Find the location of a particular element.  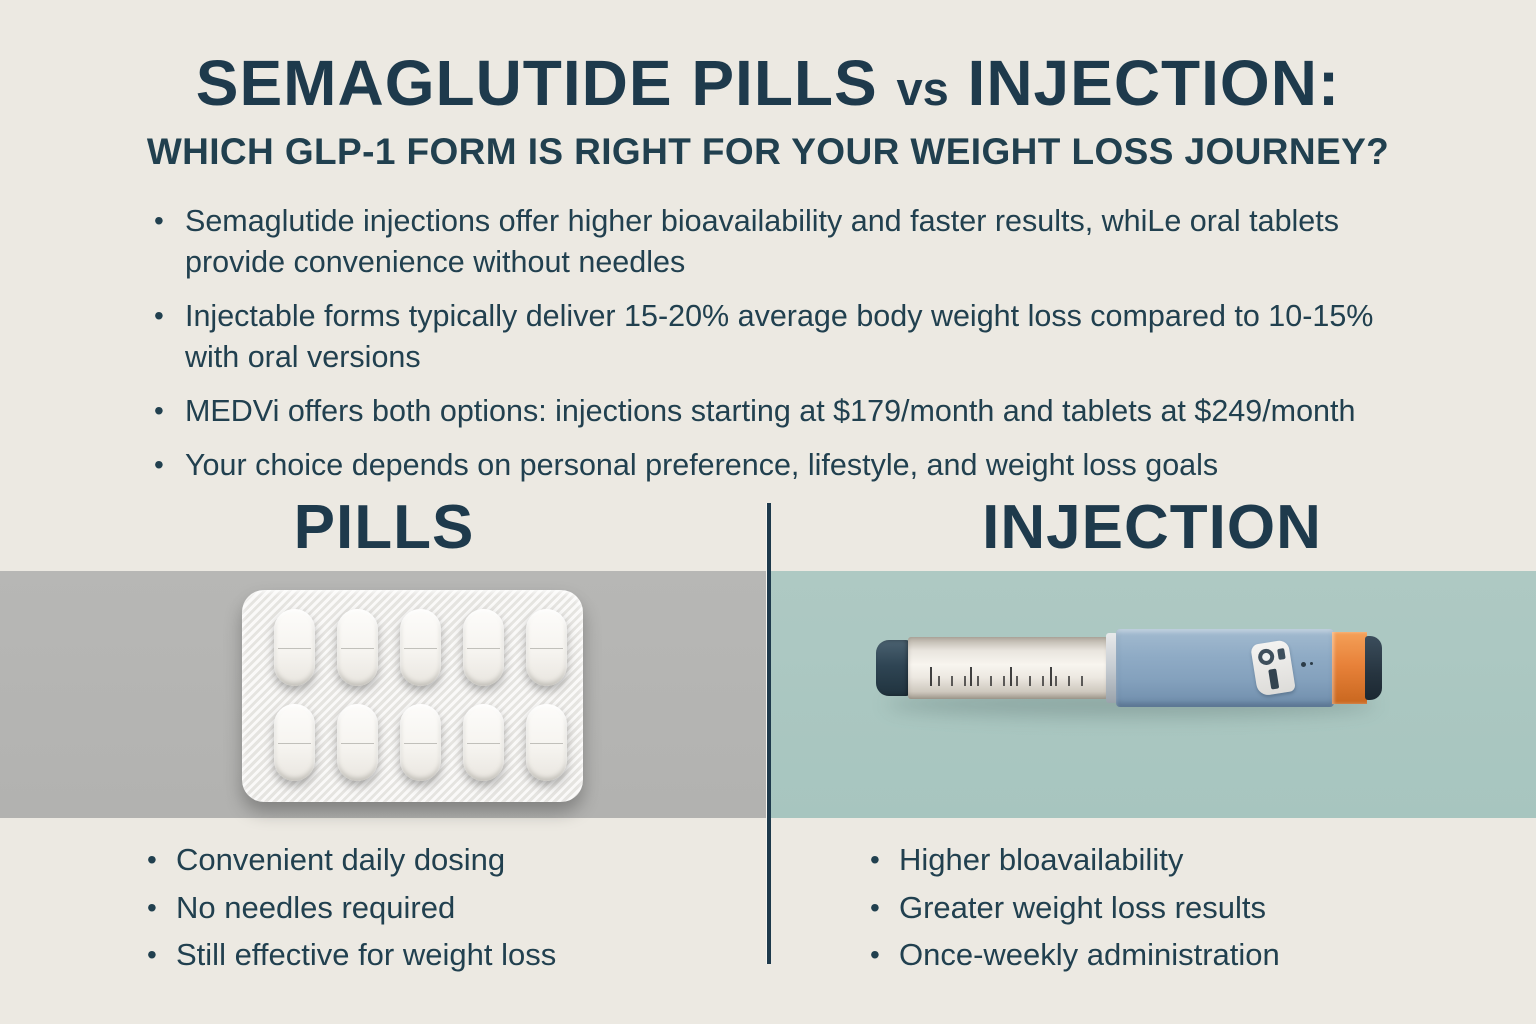

injection-pen is located at coordinates (1129, 673).